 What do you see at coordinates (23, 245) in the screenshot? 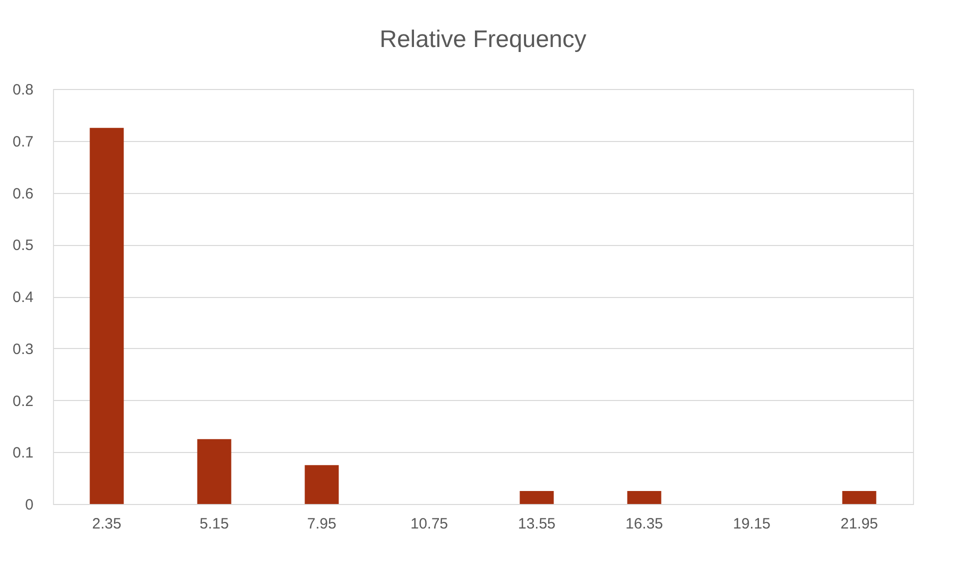
I see `y-tick-label: 0.5` at bounding box center [23, 245].